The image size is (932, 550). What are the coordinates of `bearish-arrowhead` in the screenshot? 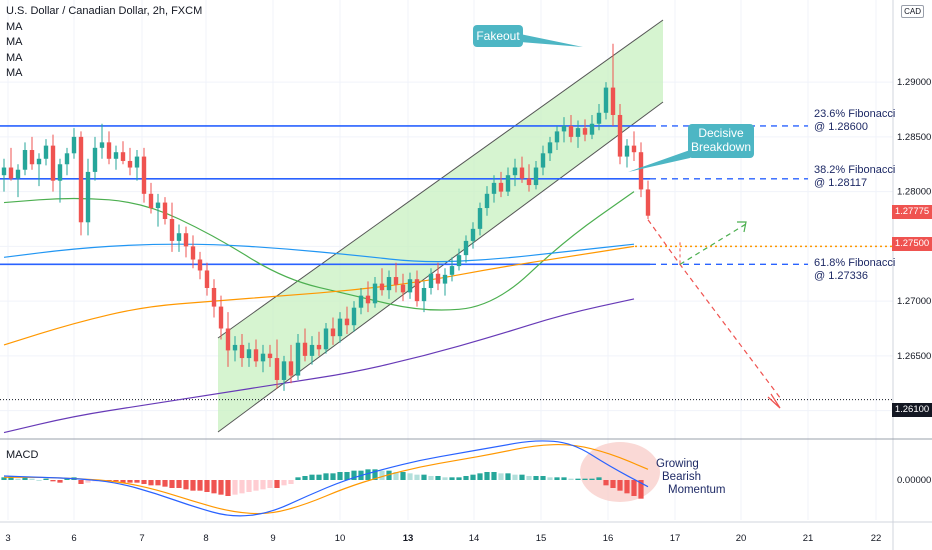 It's located at (774, 401).